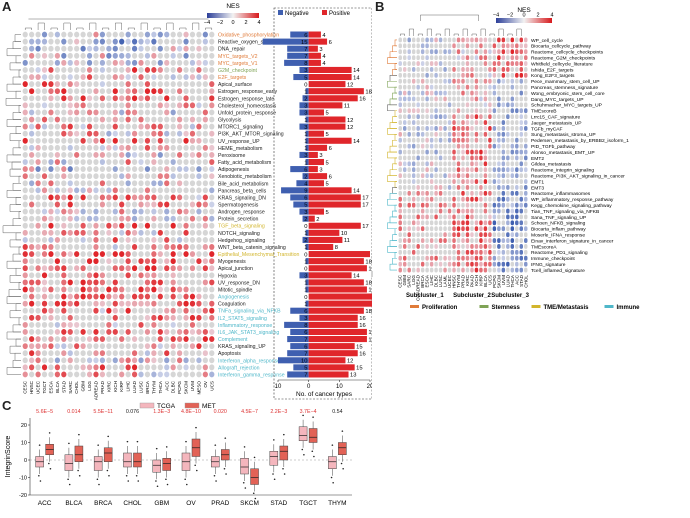  What do you see at coordinates (106, 28) in the screenshot?
I see `dendrogram-branch` at bounding box center [106, 28].